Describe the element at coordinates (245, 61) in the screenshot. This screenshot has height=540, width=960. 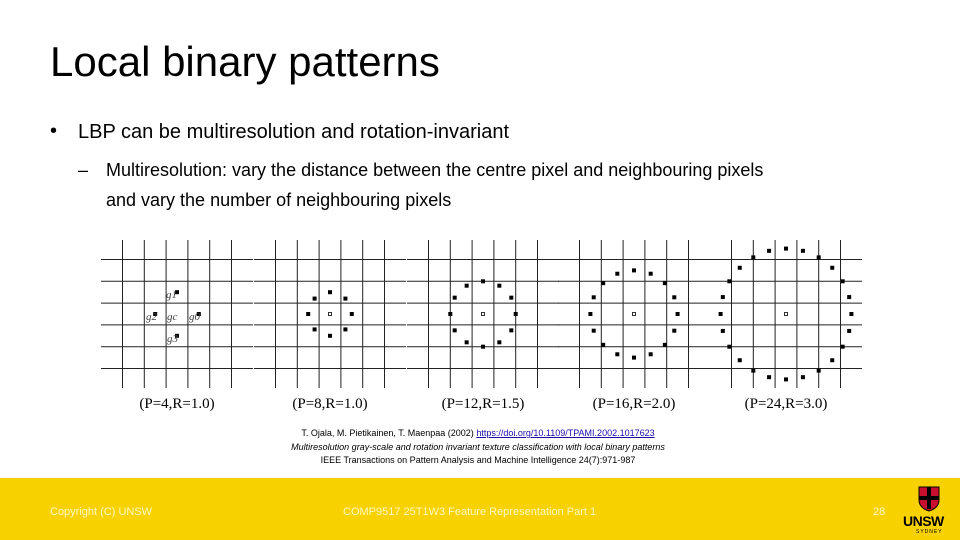
I see `slide-title: Local binary patterns` at that location.